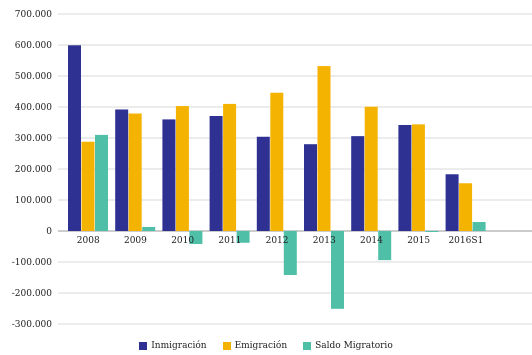 This screenshot has width=532, height=355. Describe the element at coordinates (405, 177) in the screenshot. I see `bar-inmigraci-n-2015` at that location.